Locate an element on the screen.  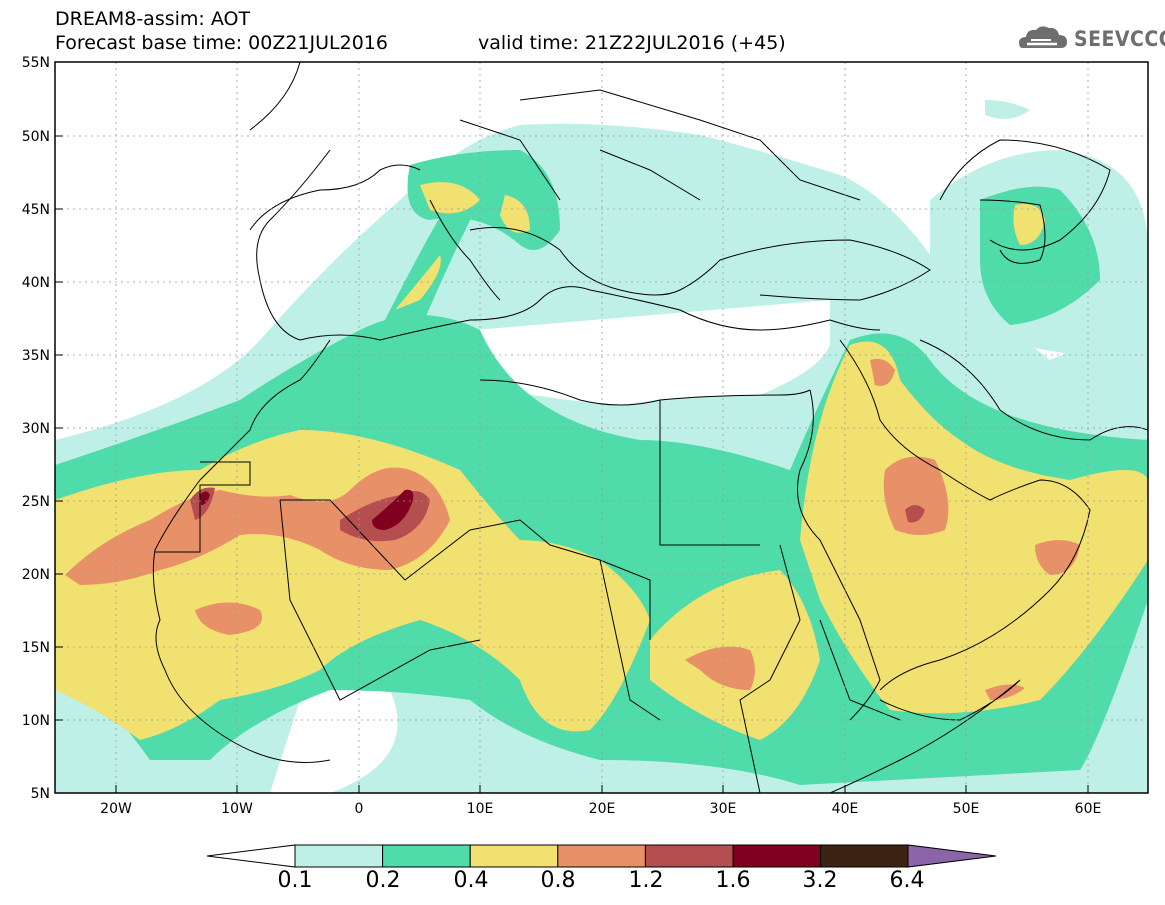
colorbar-label-1.2: 1.2 is located at coordinates (646, 880).